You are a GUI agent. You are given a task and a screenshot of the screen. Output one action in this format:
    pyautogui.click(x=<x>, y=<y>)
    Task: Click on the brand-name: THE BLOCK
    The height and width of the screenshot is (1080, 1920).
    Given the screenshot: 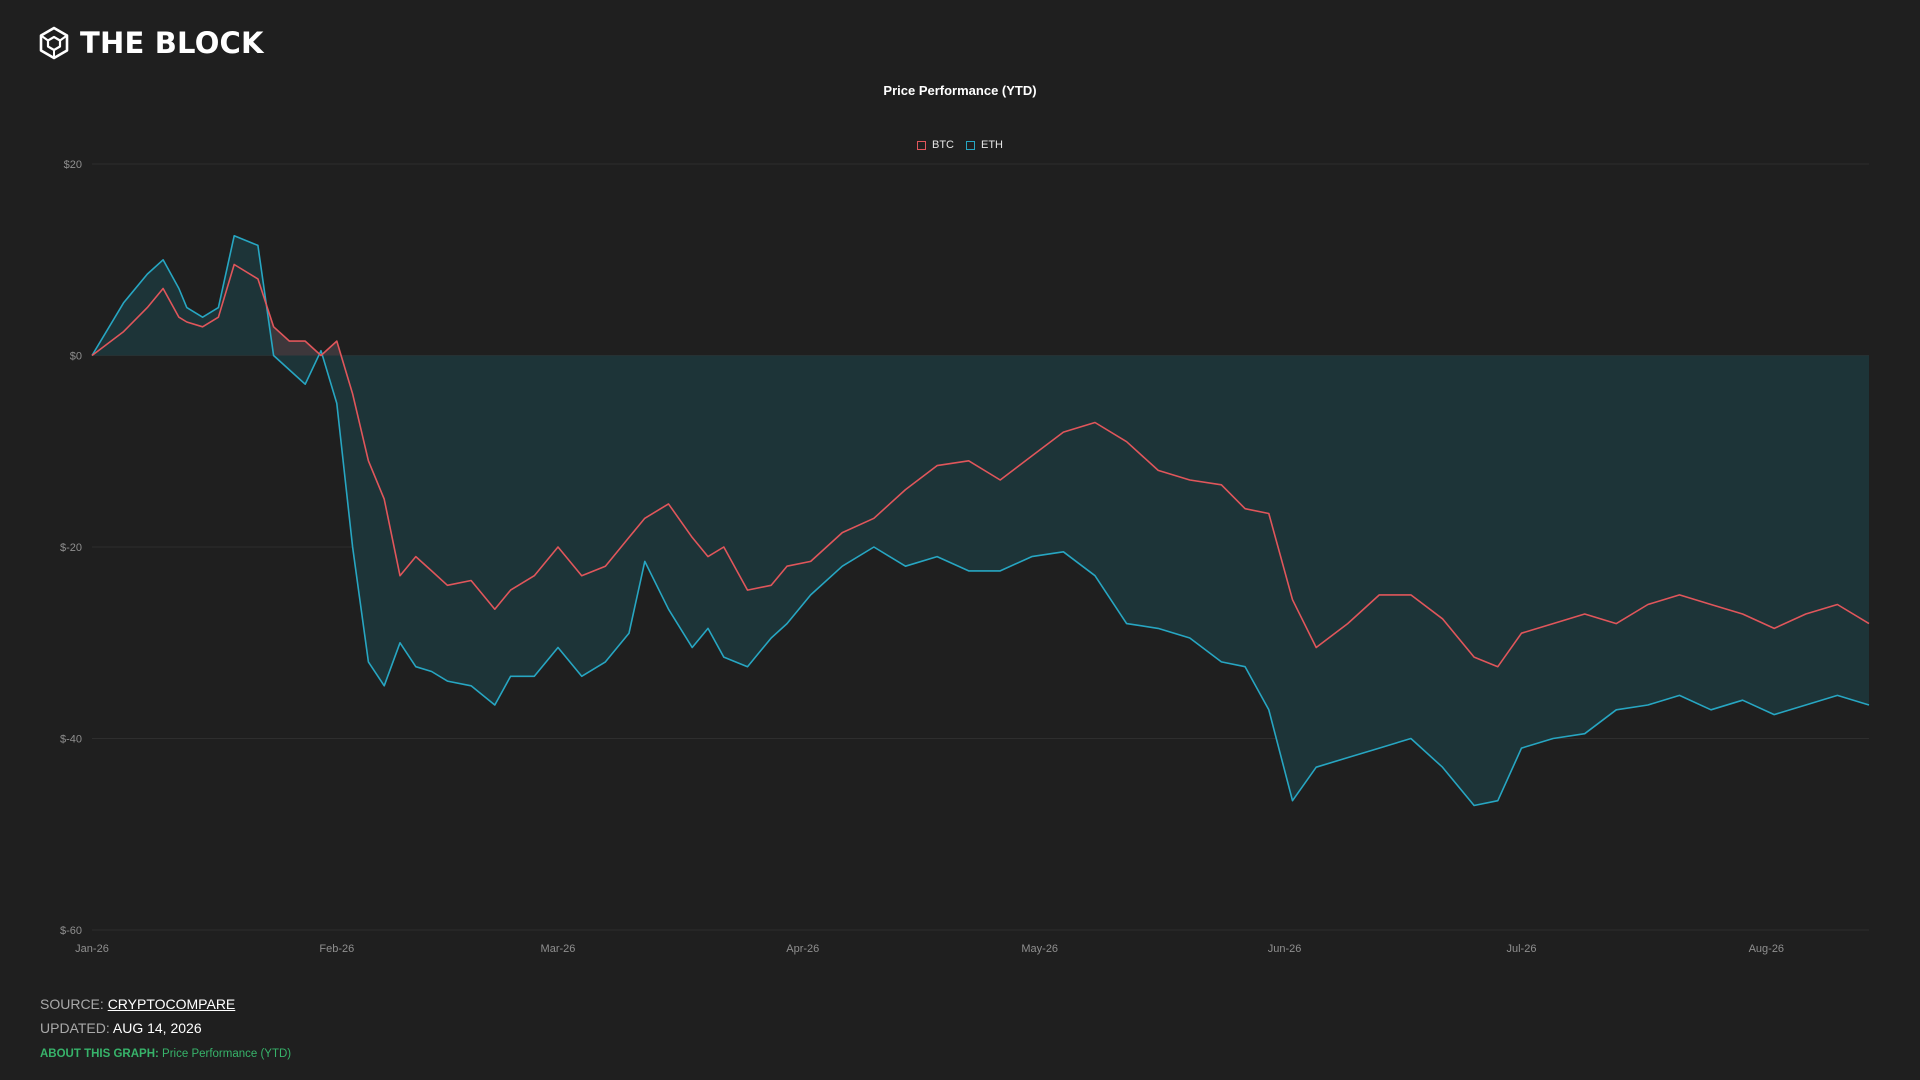 What is the action you would take?
    pyautogui.click(x=172, y=43)
    